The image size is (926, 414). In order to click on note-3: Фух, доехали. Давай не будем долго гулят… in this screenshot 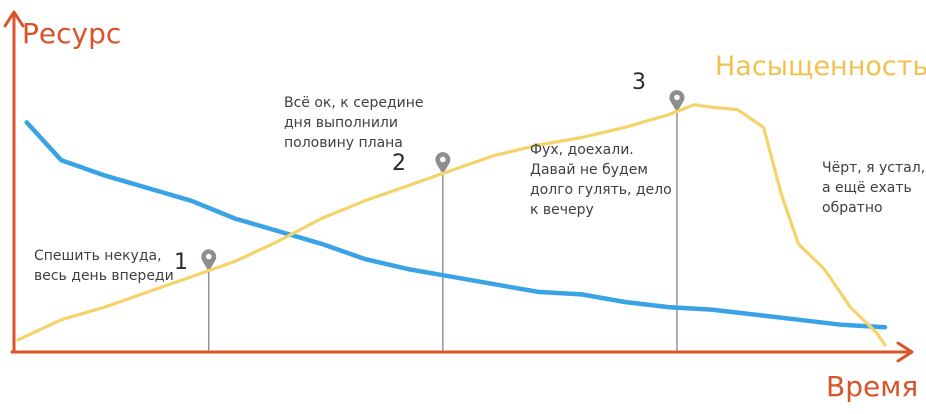, I will do `click(601, 180)`.